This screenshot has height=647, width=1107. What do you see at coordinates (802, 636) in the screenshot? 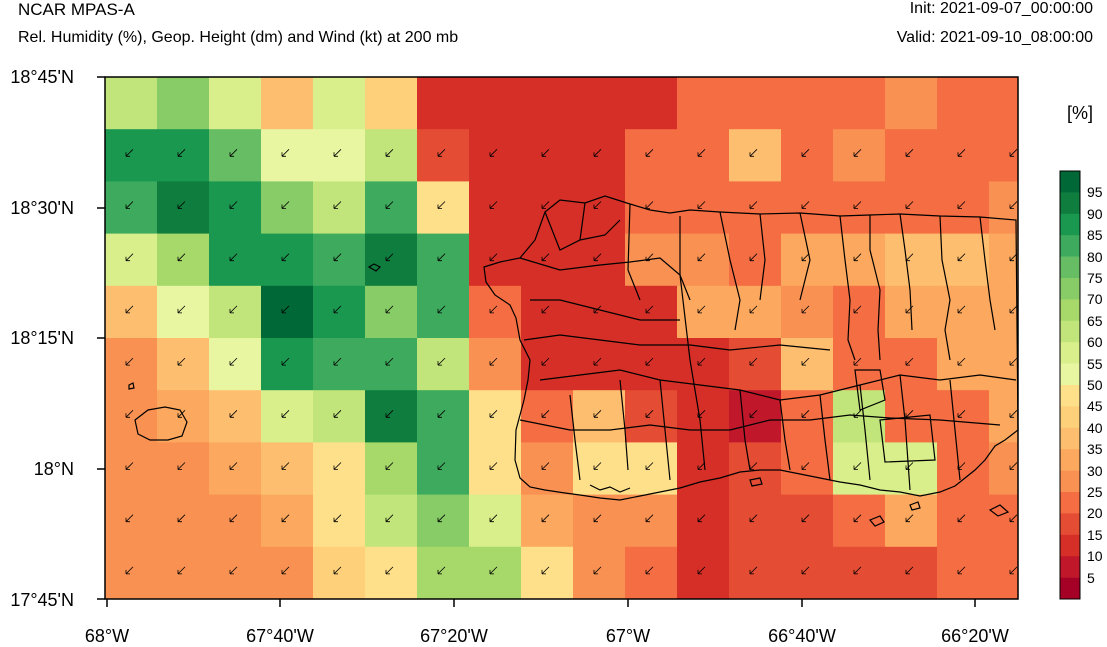
I see `x-tick-label: 66°40'W` at bounding box center [802, 636].